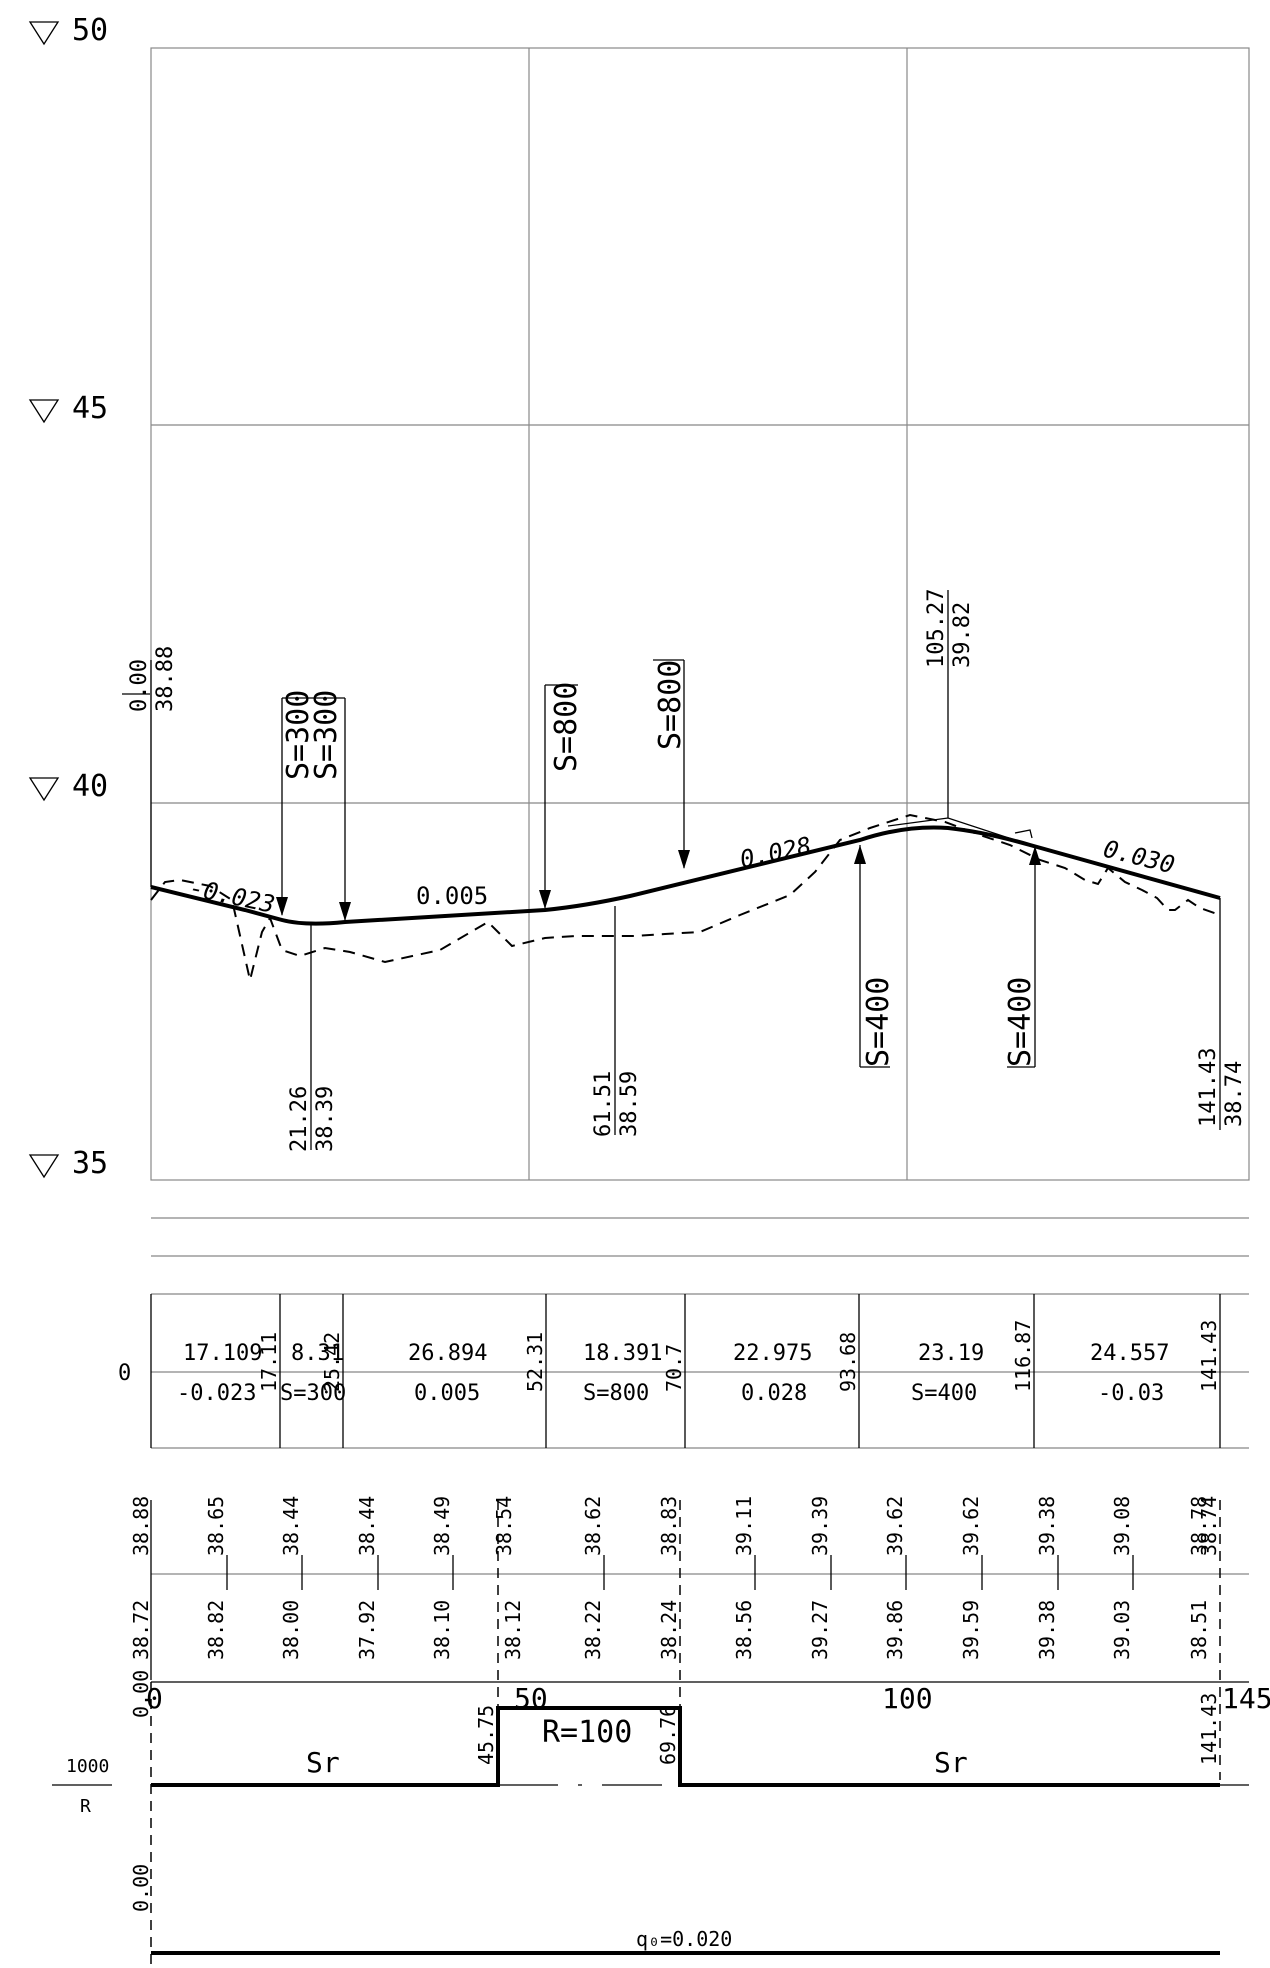 Image resolution: width=1270 pixels, height=1968 pixels. I want to click on ground-elevation: 38.72, so click(141, 1630).